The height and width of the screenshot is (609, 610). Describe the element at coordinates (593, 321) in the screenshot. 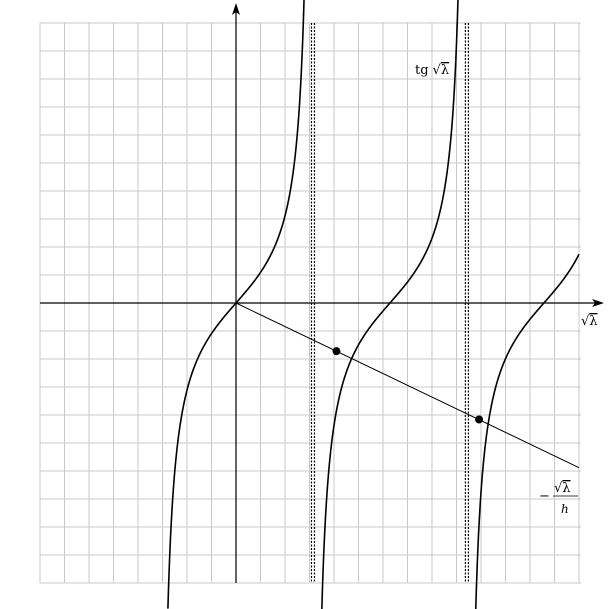

I see `x-axis-label-var: λ` at that location.